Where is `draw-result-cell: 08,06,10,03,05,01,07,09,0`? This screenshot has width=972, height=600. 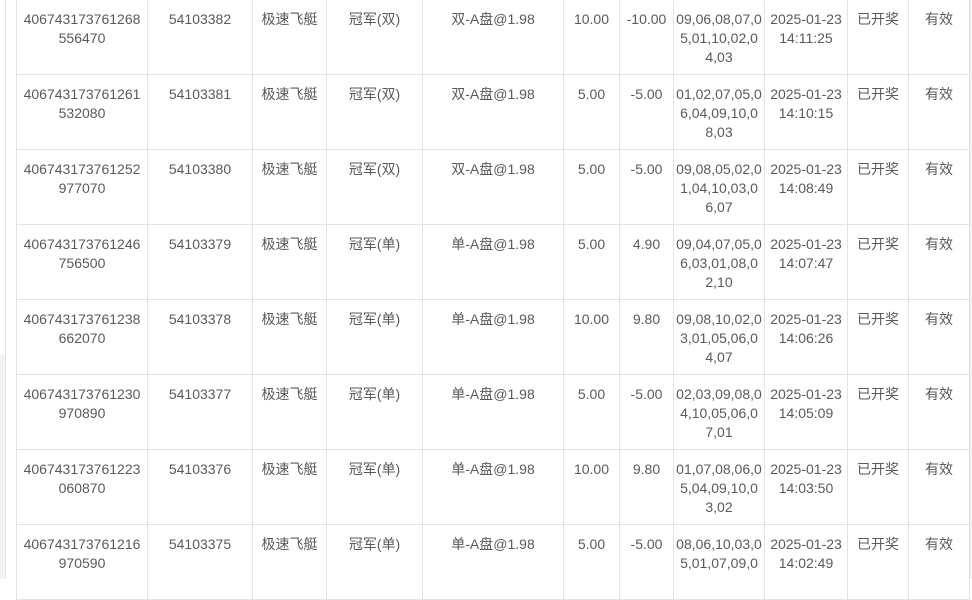 draw-result-cell: 08,06,10,03,05,01,07,09,0 is located at coordinates (719, 562).